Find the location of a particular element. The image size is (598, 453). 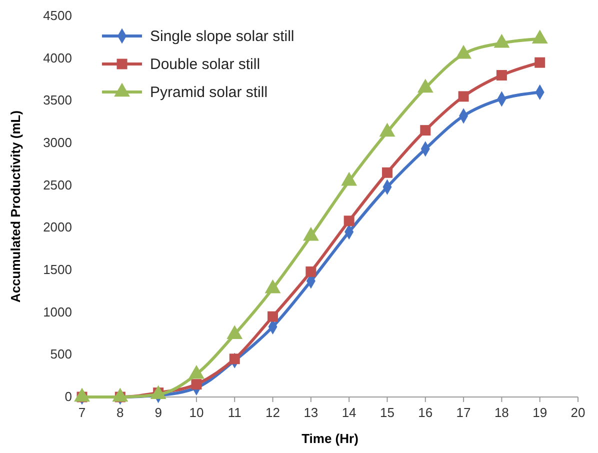

x-tick-label: 8 is located at coordinates (120, 412).